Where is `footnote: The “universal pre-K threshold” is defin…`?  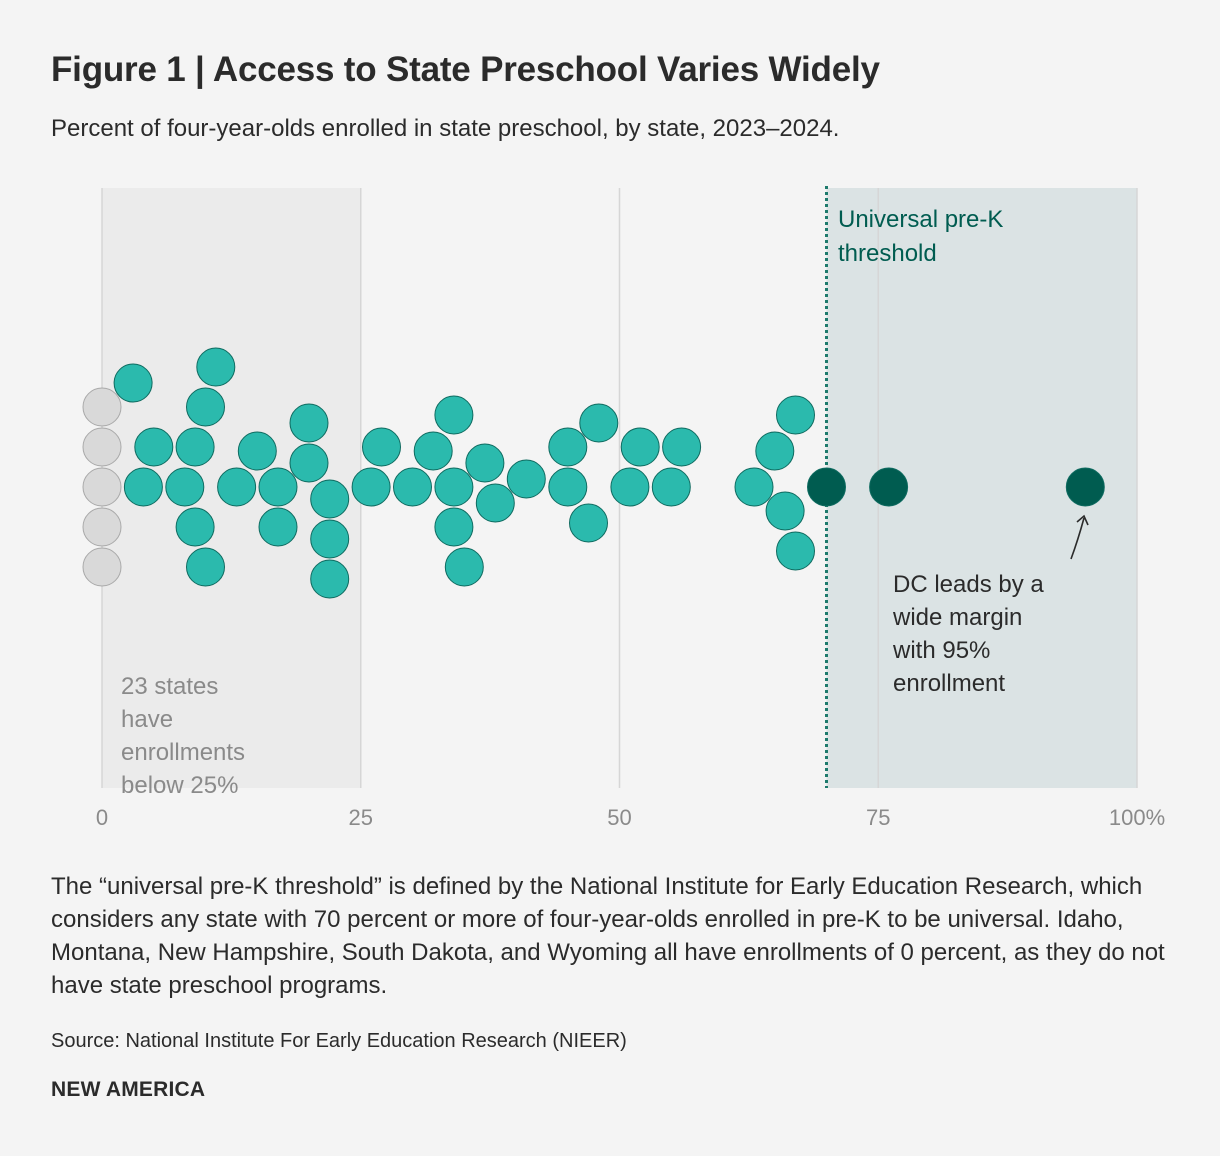
footnote: The “universal pre-K threshold” is defin… is located at coordinates (608, 936).